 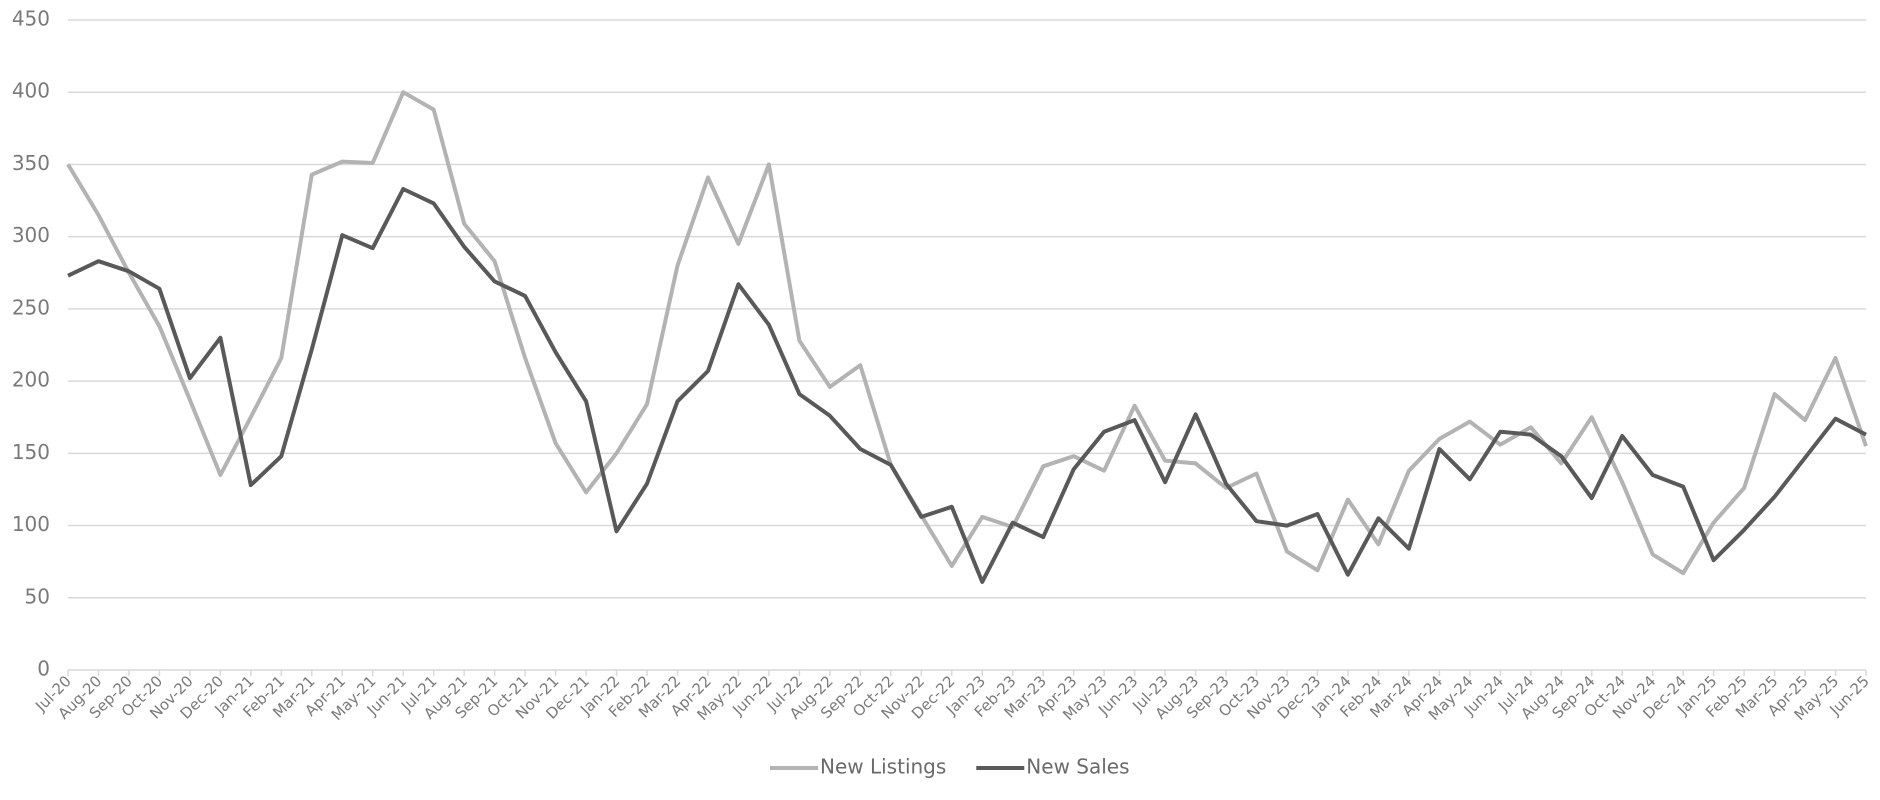 What do you see at coordinates (37, 596) in the screenshot?
I see `y-tick-label: 50` at bounding box center [37, 596].